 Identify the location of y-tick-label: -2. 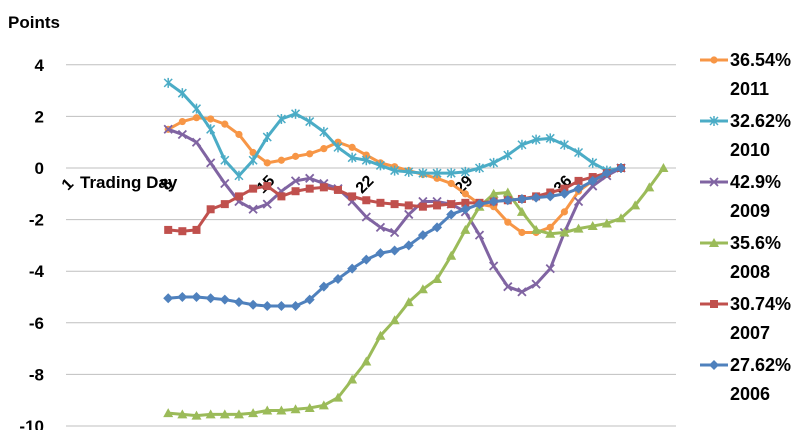
(36, 220).